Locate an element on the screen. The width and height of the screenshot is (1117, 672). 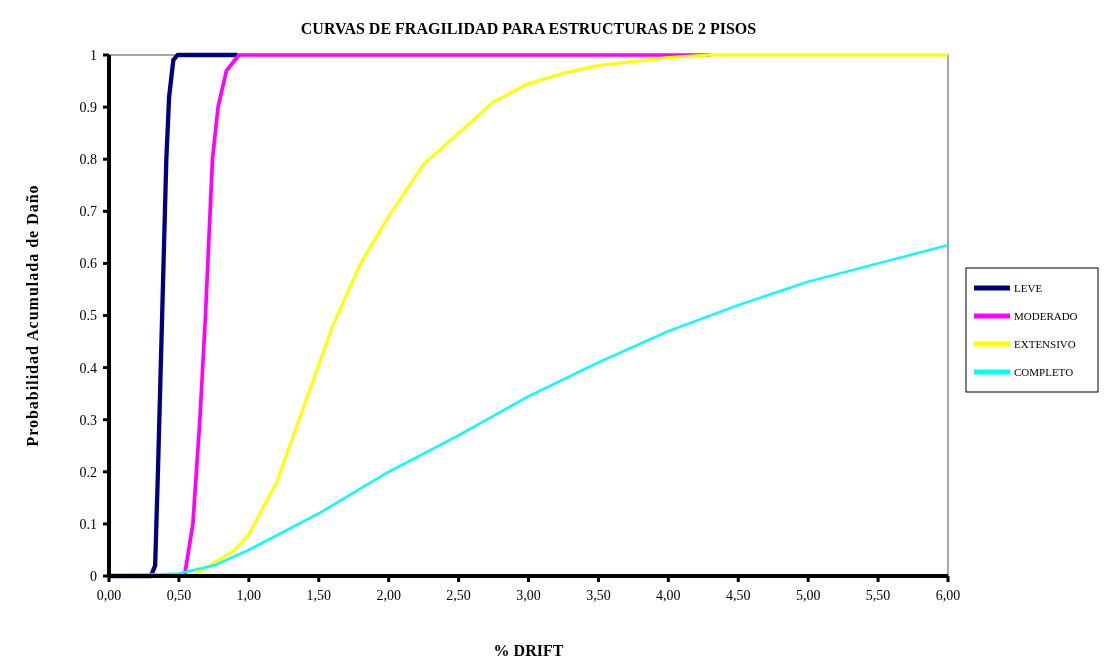
x-tick-label: 5,50 is located at coordinates (878, 595).